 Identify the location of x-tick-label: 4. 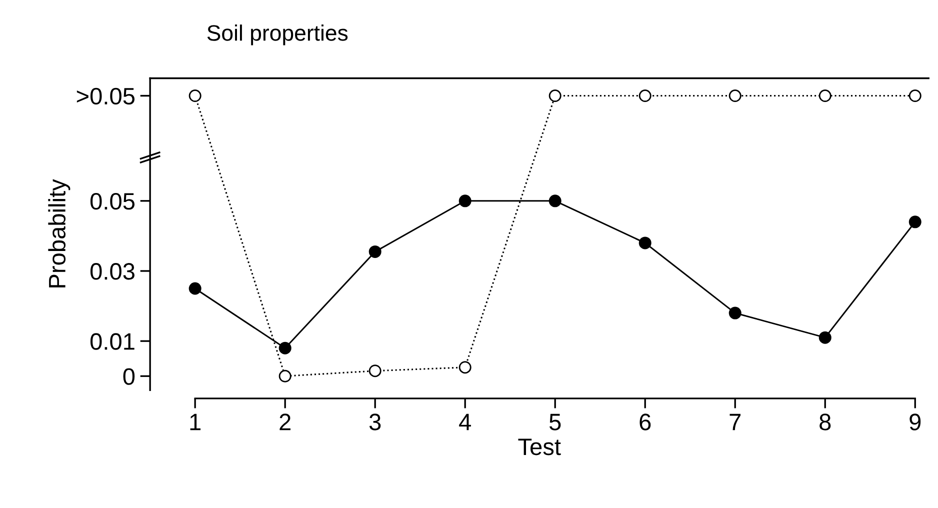
(465, 422).